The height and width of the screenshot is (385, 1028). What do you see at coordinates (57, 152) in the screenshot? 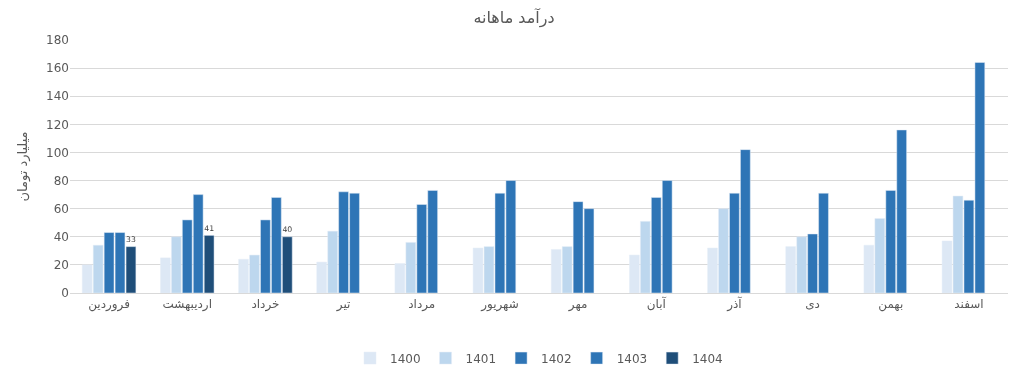
I see `y-tick-label: 100` at bounding box center [57, 152].